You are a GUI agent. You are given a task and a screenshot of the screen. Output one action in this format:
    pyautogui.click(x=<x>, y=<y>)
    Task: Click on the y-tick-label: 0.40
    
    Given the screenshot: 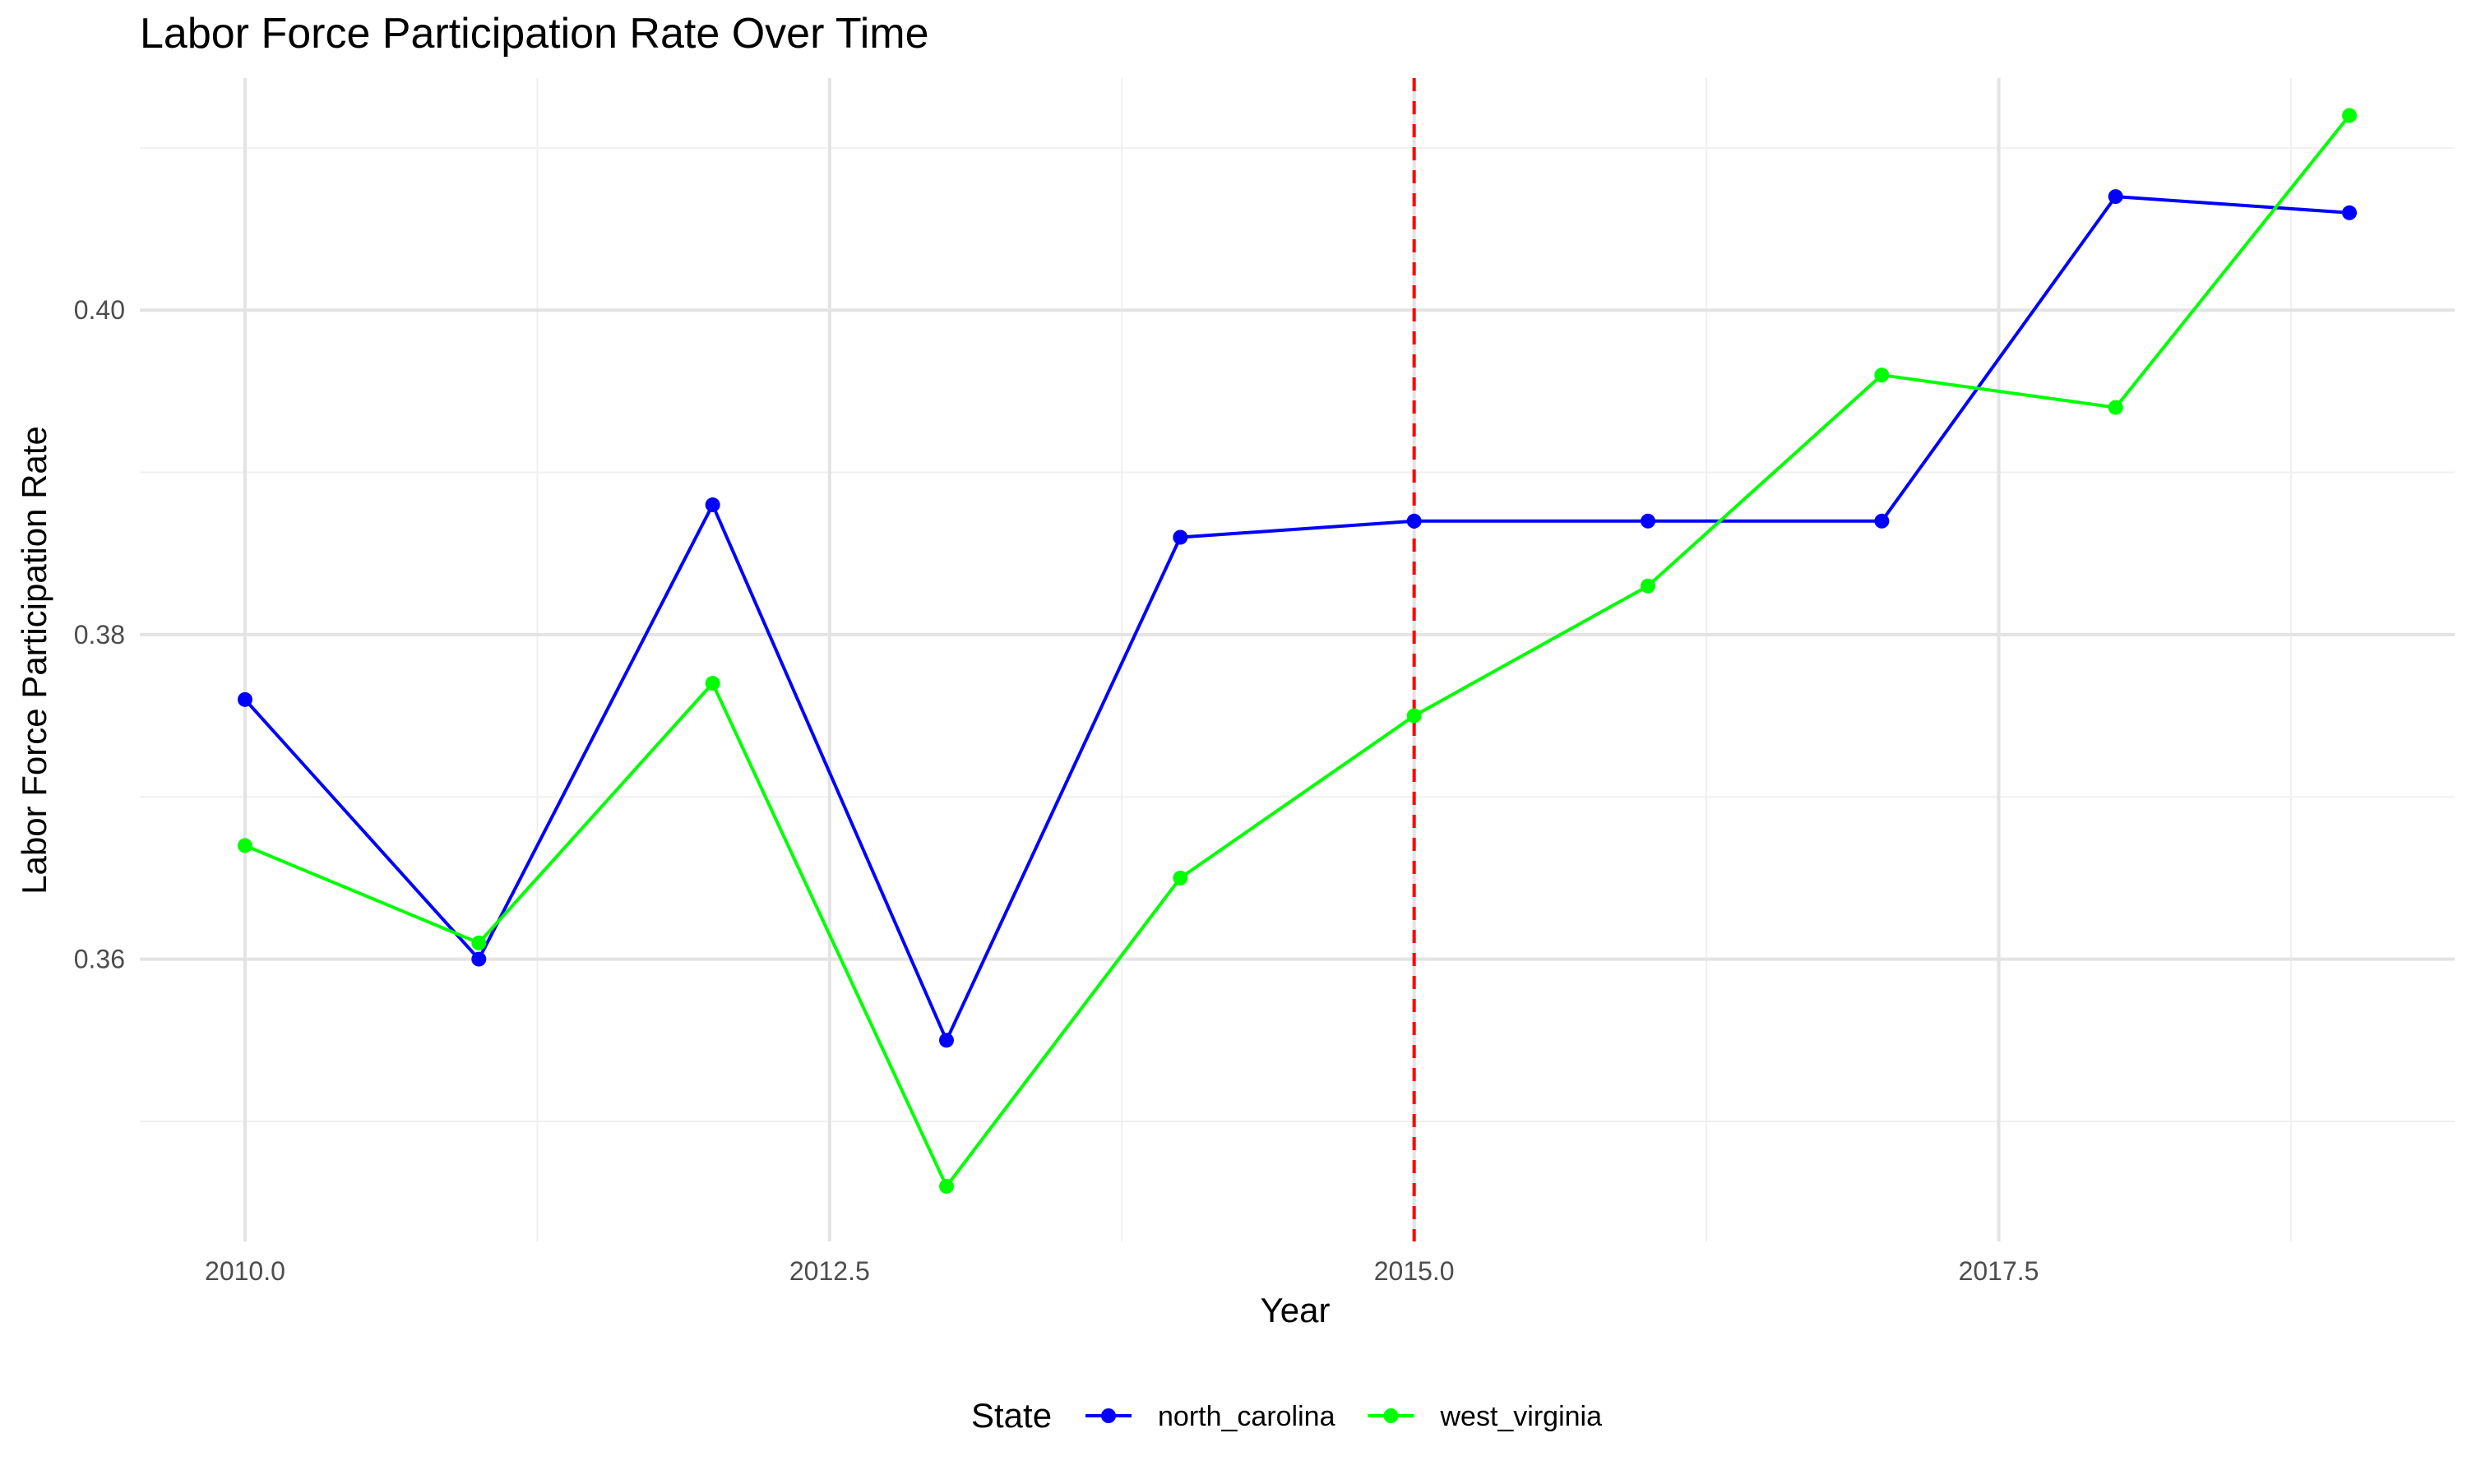 What is the action you would take?
    pyautogui.click(x=100, y=310)
    